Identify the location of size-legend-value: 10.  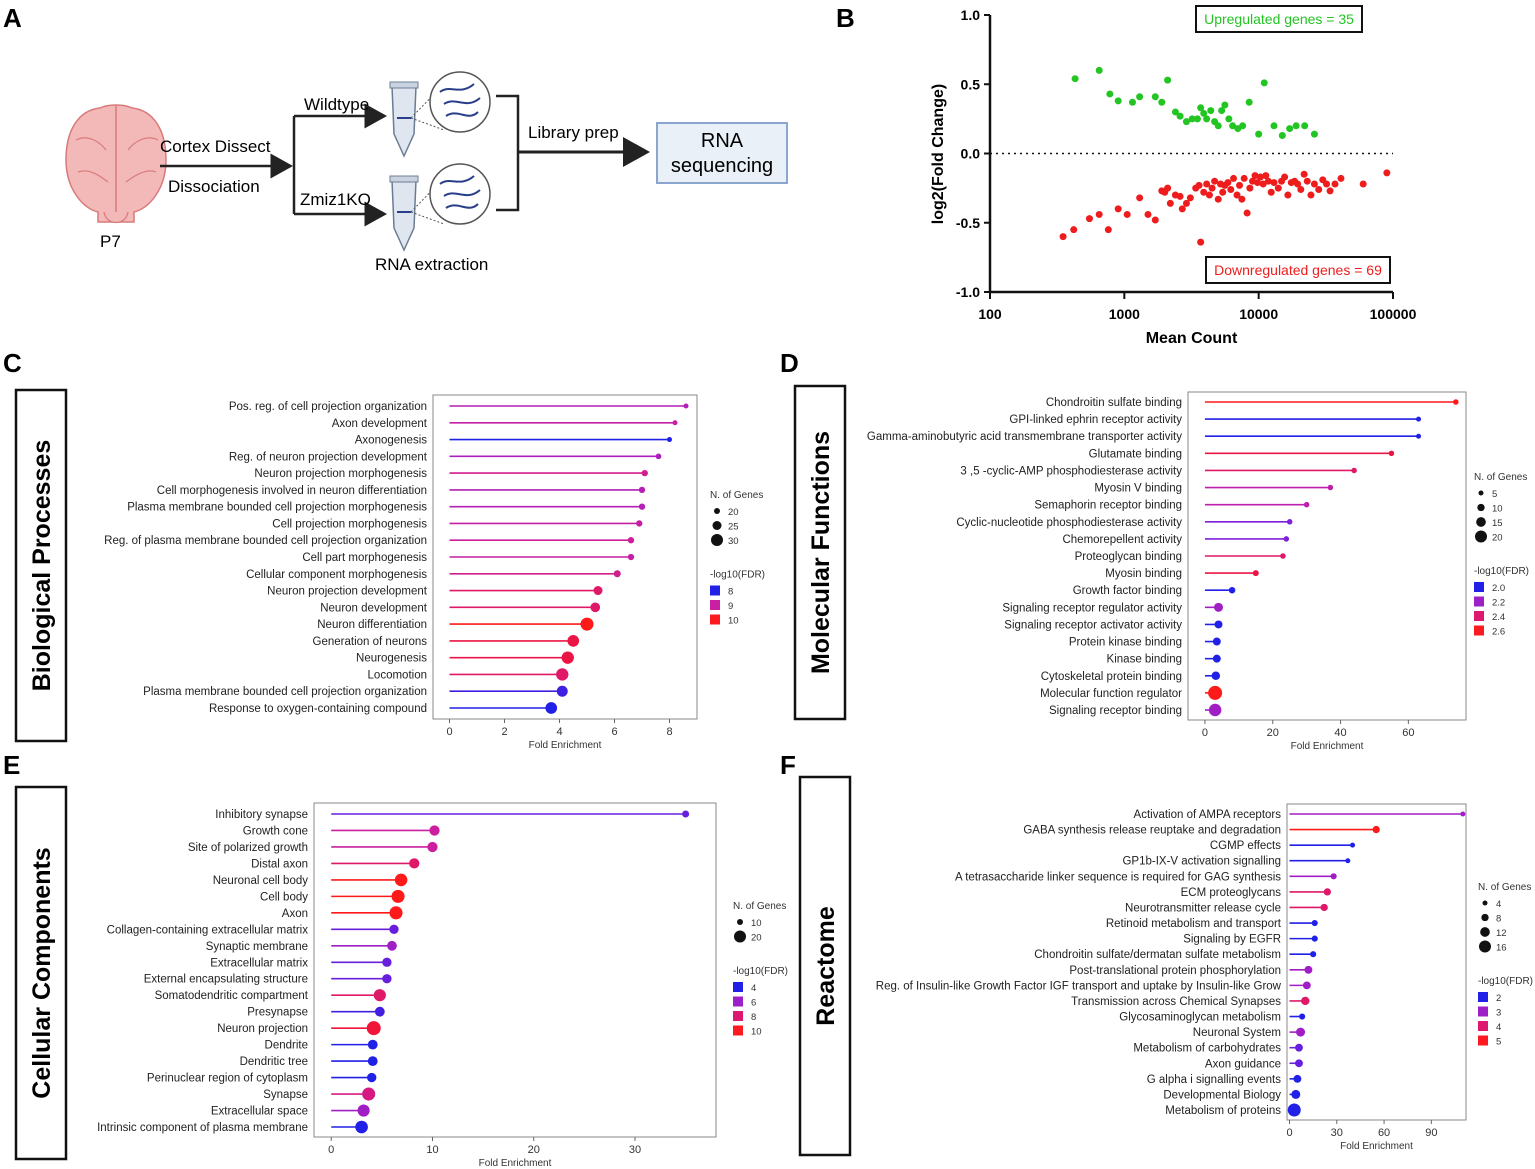
(756, 923).